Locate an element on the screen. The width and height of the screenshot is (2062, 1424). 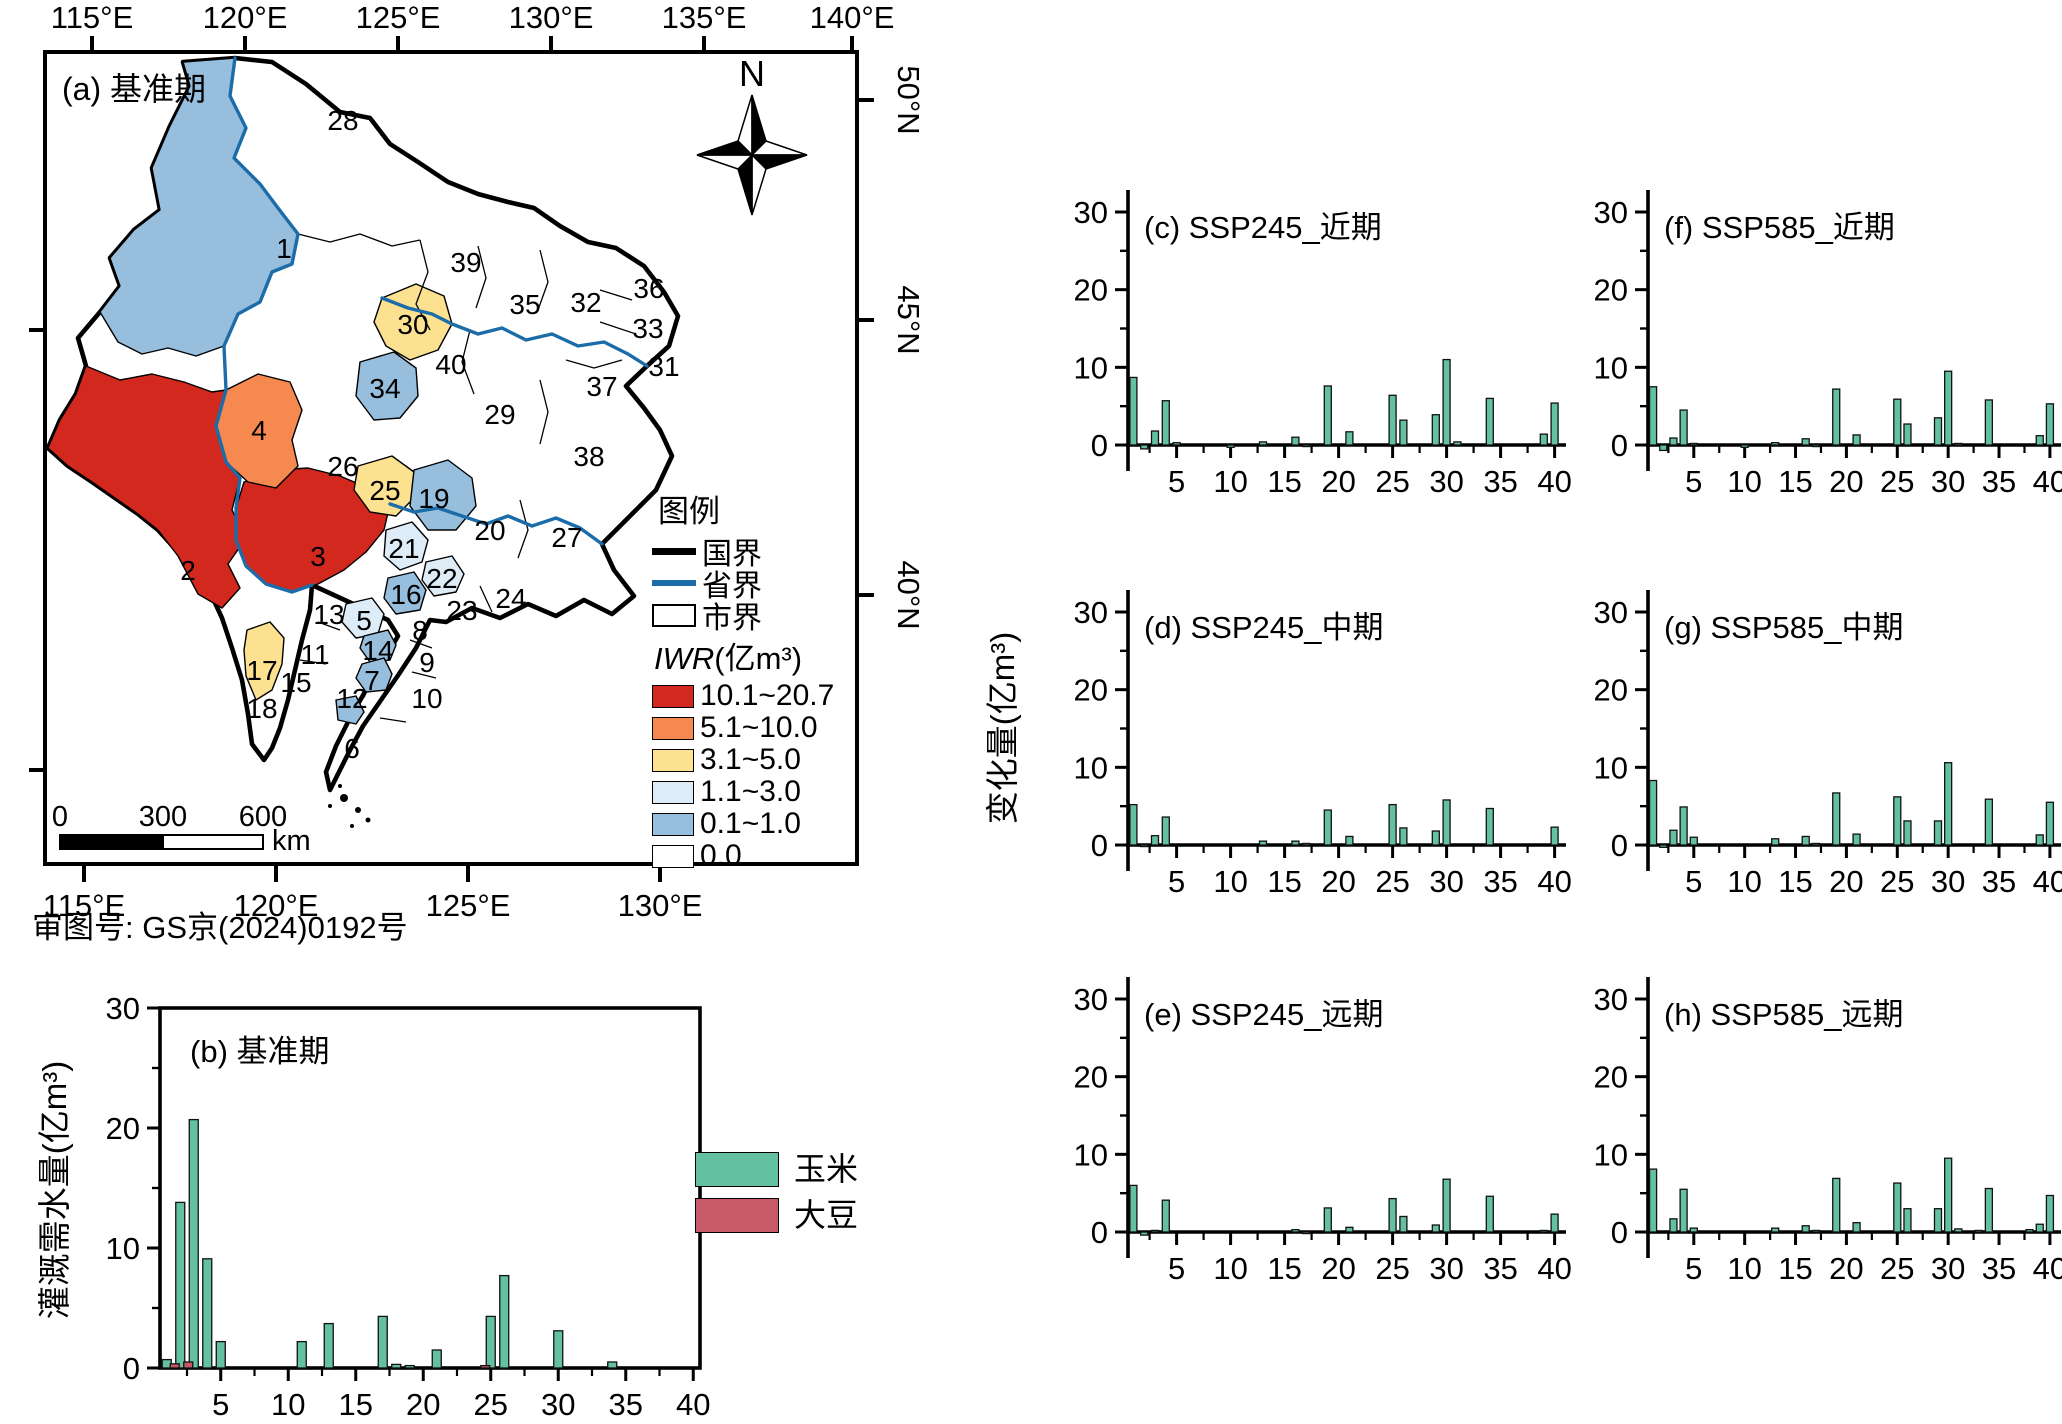
bar-d-x1 is located at coordinates (1133, 824).